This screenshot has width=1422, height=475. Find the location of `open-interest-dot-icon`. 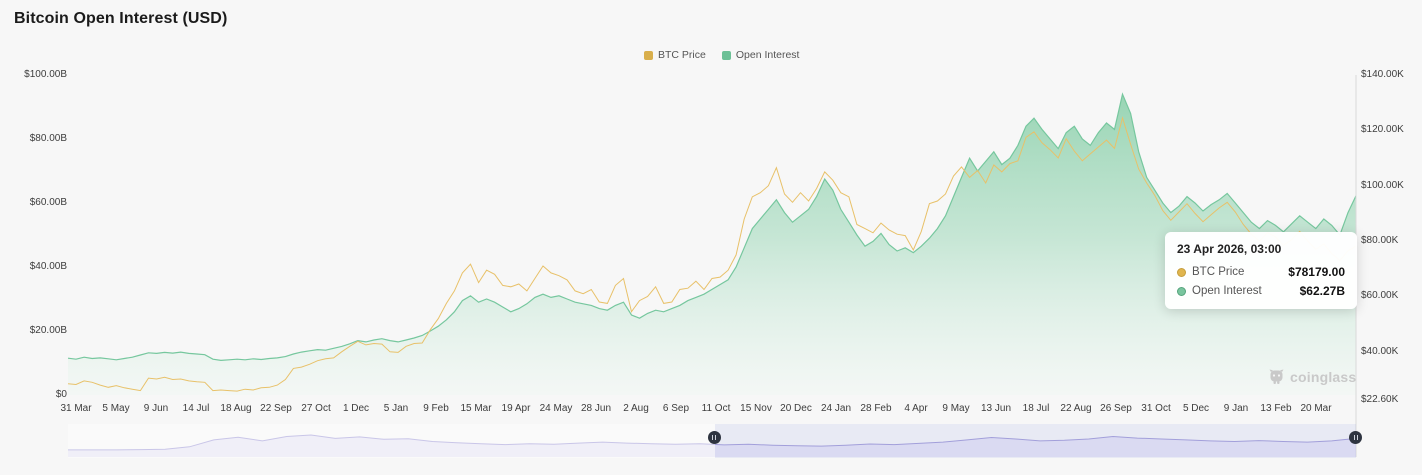

open-interest-dot-icon is located at coordinates (1181, 291).